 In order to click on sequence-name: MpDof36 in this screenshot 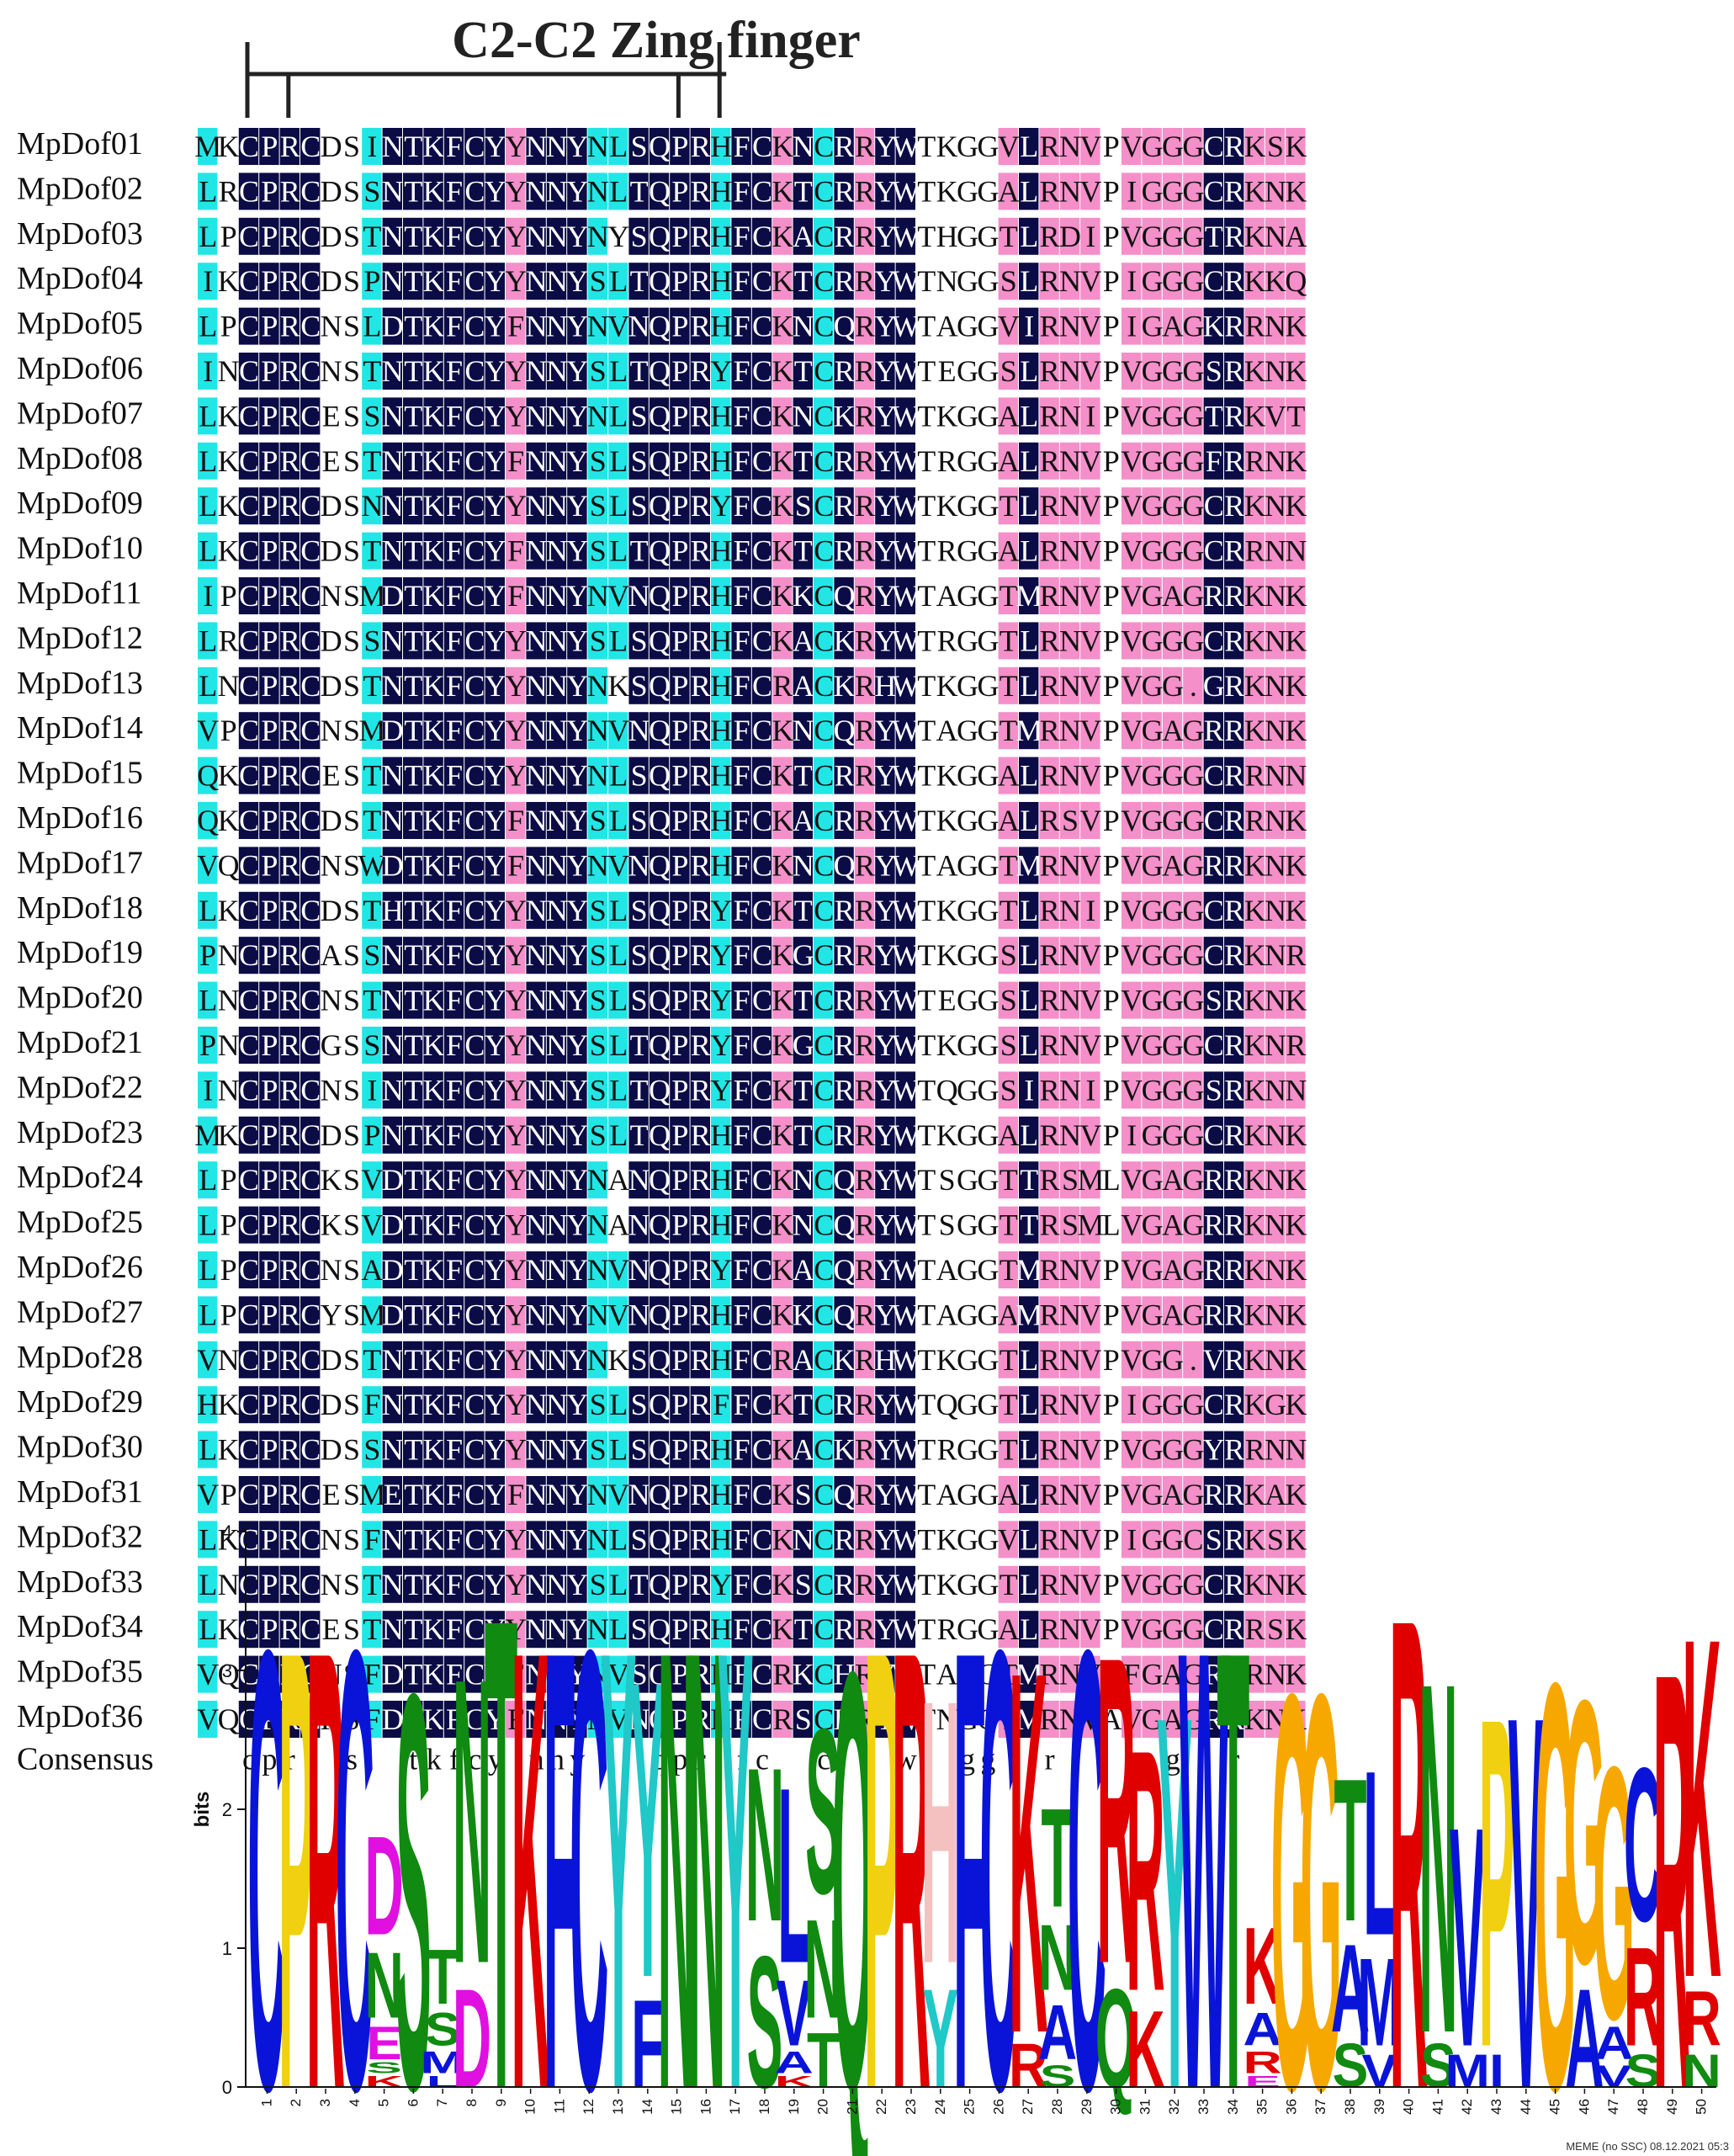, I will do `click(80, 1716)`.